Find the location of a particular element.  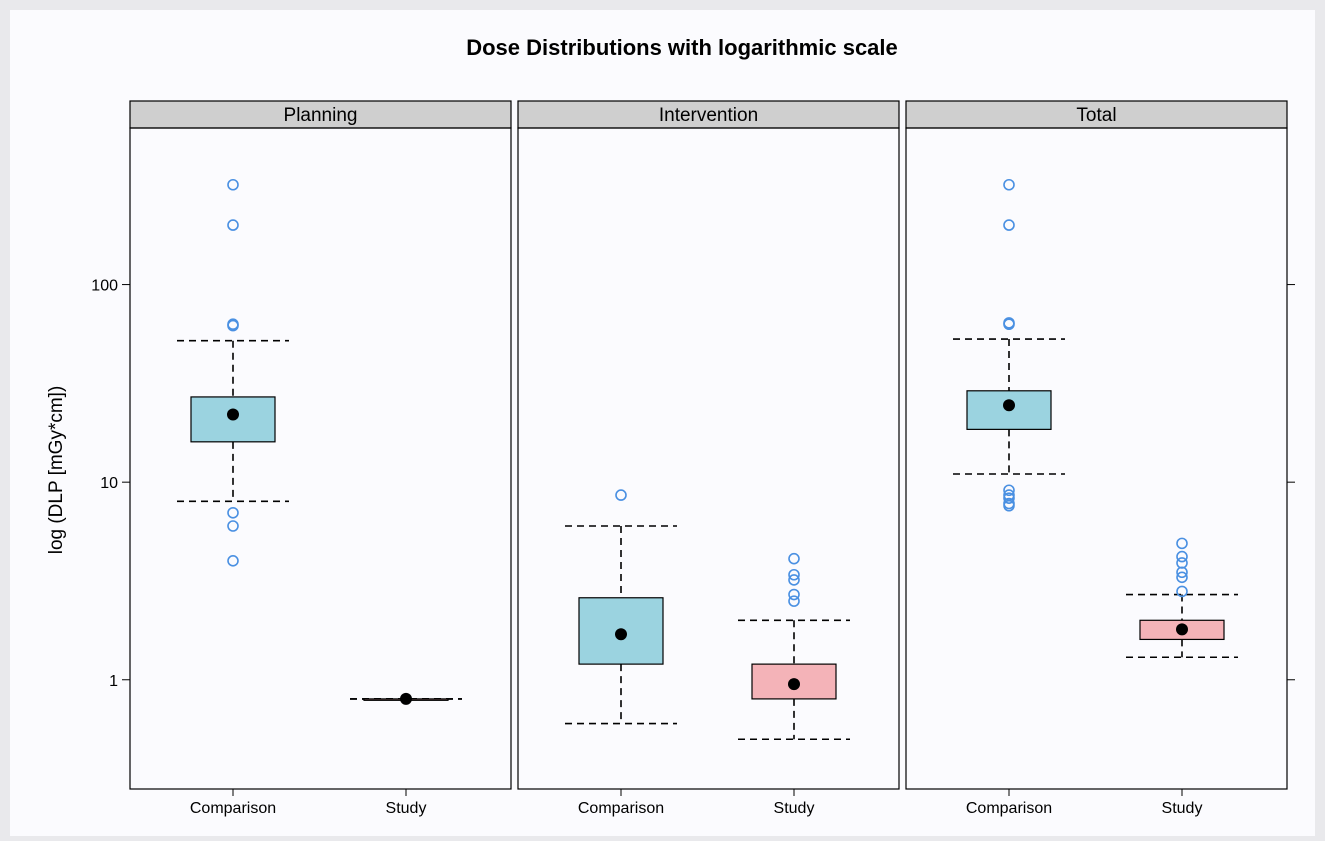

strip-label: Intervention is located at coordinates (708, 115).